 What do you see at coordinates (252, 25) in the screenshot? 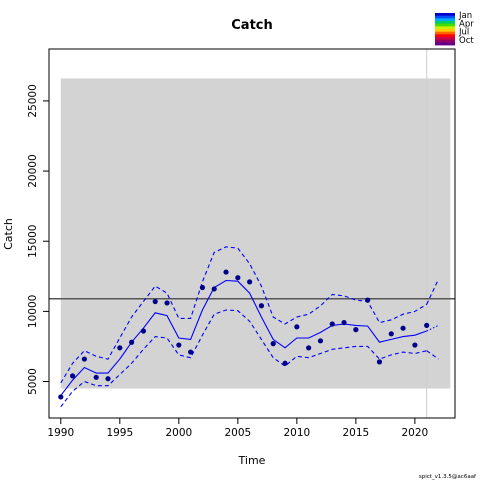
I see `chart-title: Catch` at bounding box center [252, 25].